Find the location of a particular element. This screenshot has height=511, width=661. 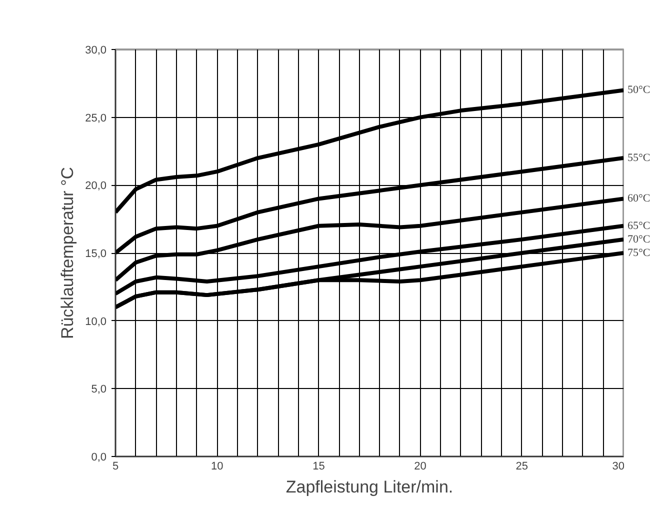

series-label: 70°C is located at coordinates (639, 239).